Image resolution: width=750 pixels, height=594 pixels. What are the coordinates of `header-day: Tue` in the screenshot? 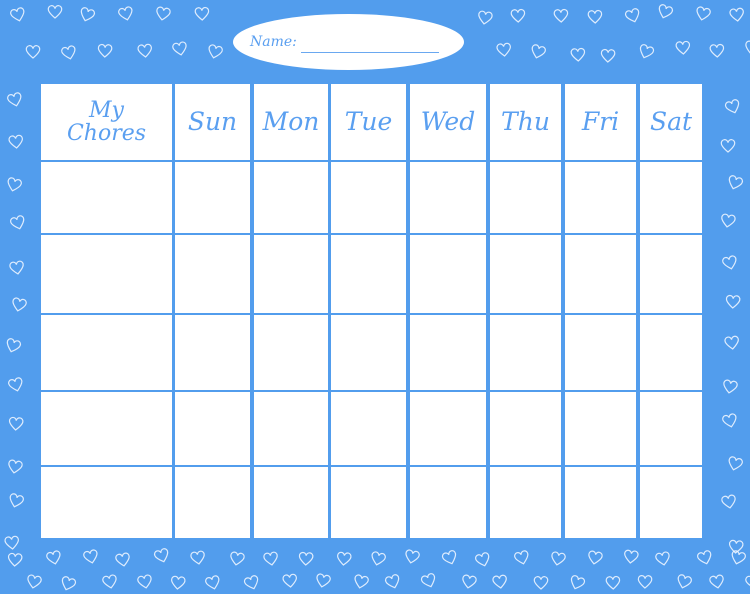 It's located at (368, 122).